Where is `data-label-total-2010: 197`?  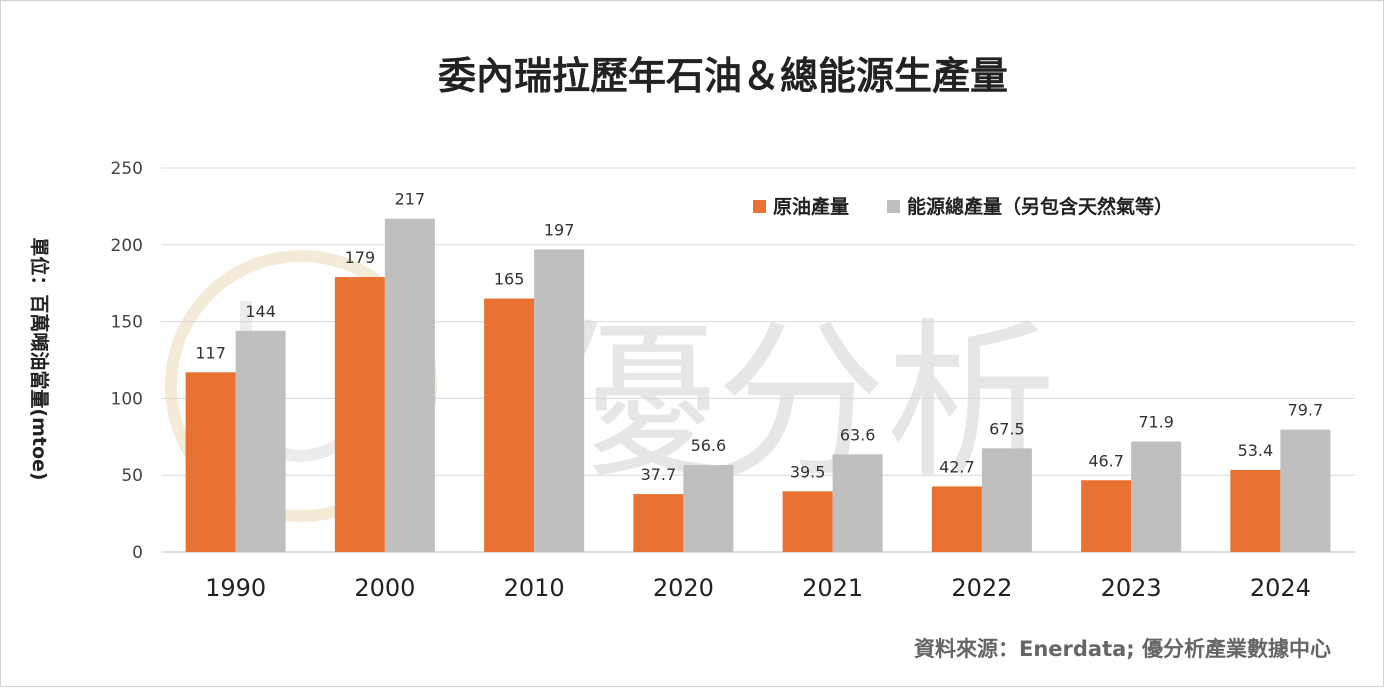 data-label-total-2010: 197 is located at coordinates (559, 229).